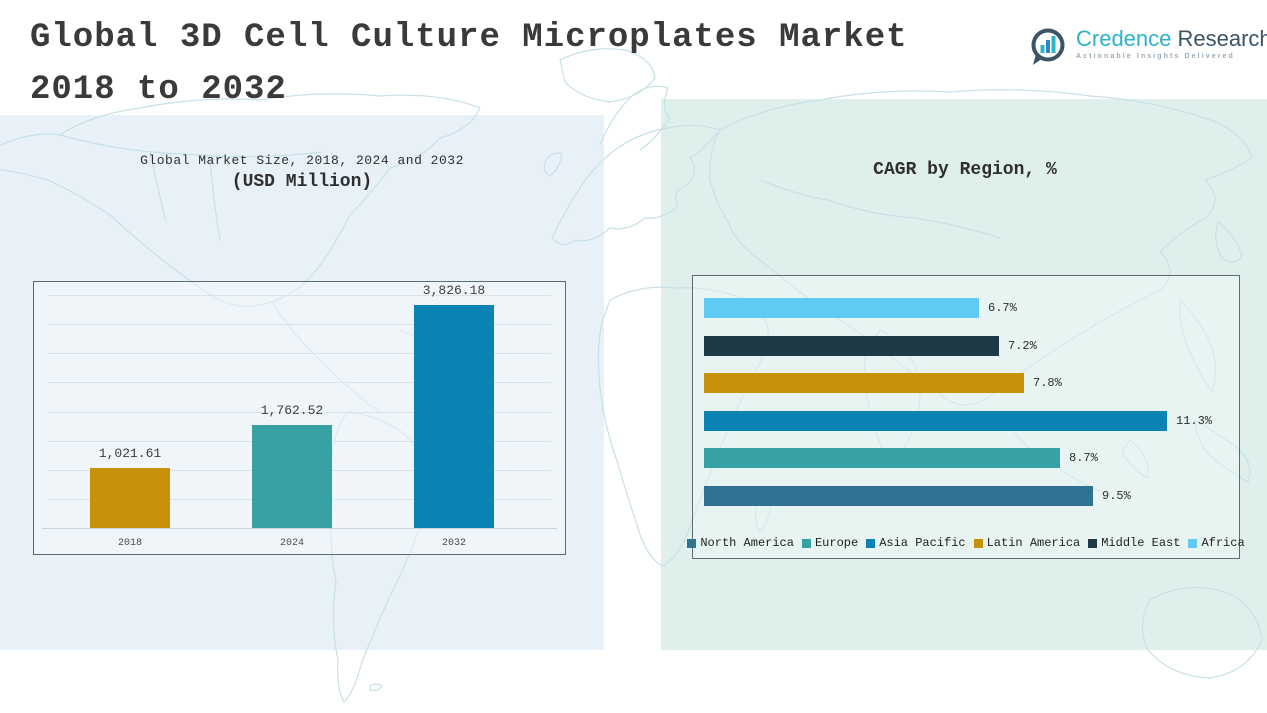 The width and height of the screenshot is (1267, 713). Describe the element at coordinates (898, 496) in the screenshot. I see `bar-north-america` at that location.